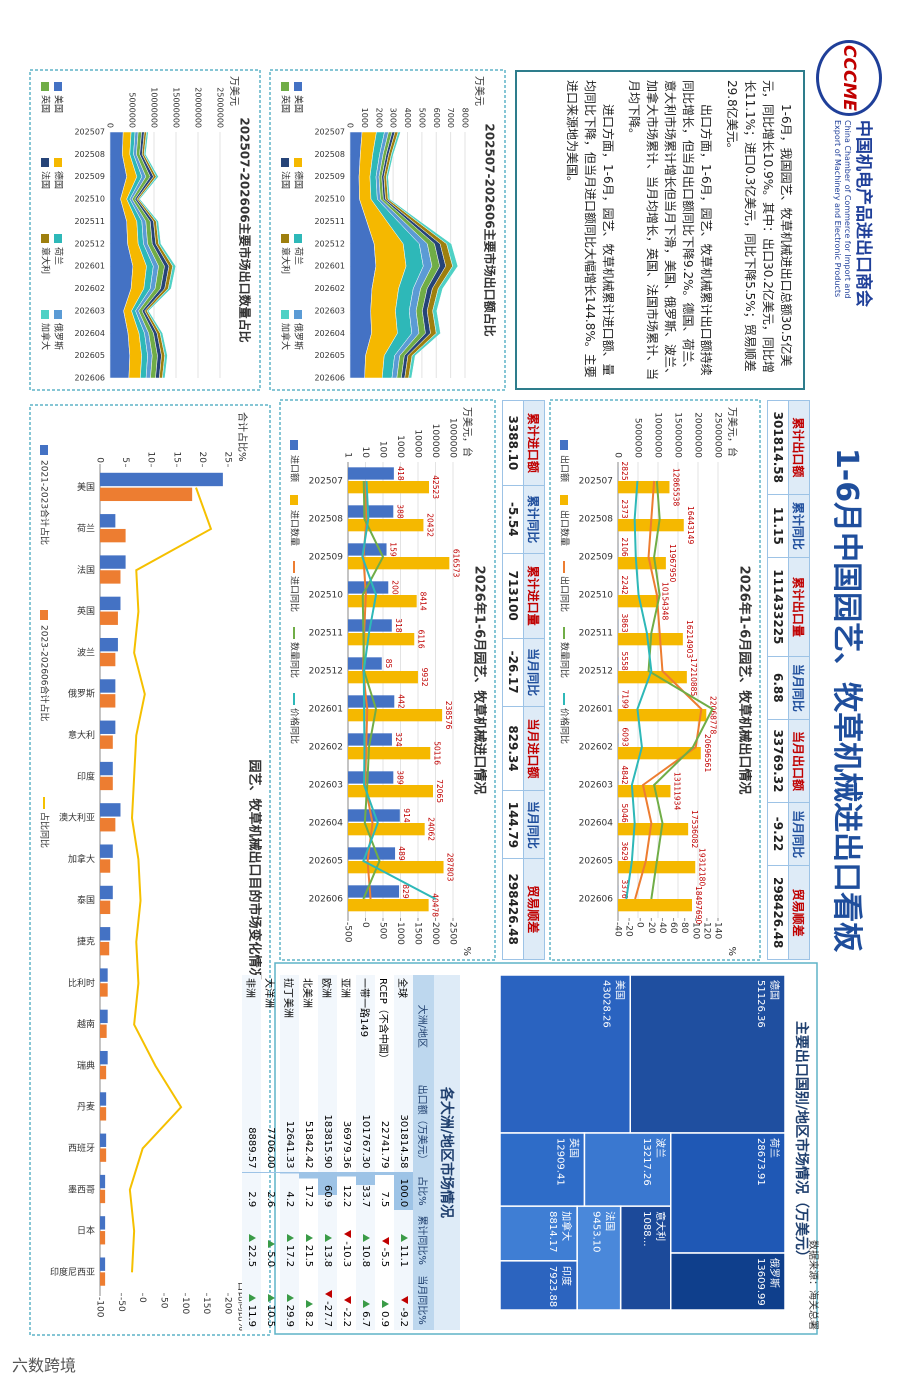  Describe the element at coordinates (619, 990) in the screenshot. I see `cell-label: 美国` at that location.